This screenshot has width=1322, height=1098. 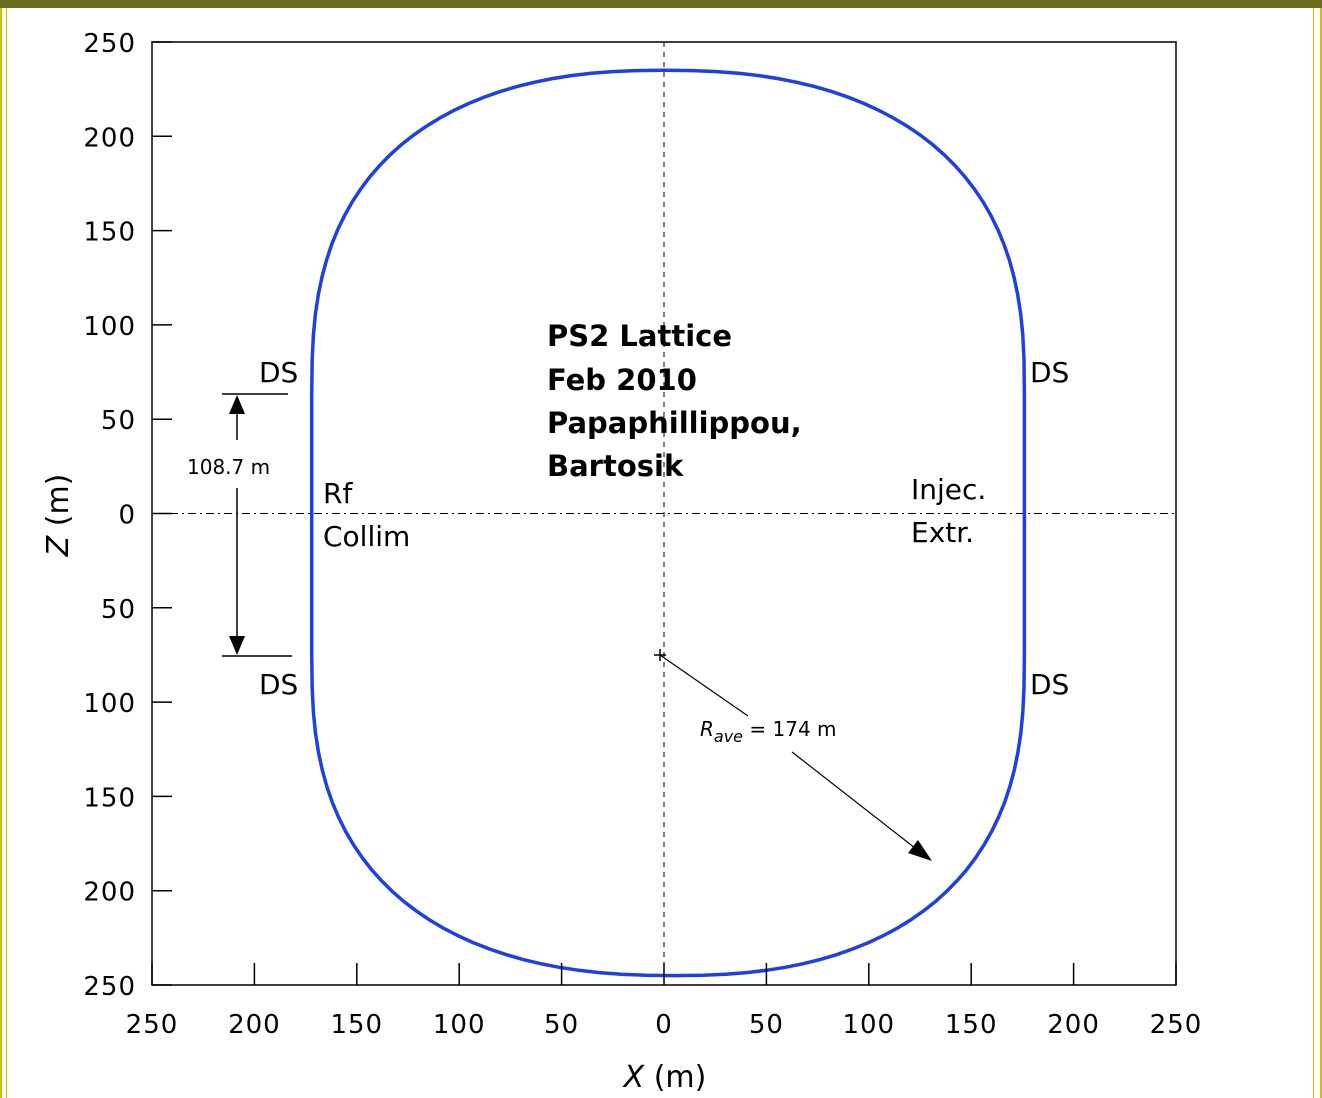 I want to click on lattice-title-line-3: Papaphillippou,, so click(x=674, y=423).